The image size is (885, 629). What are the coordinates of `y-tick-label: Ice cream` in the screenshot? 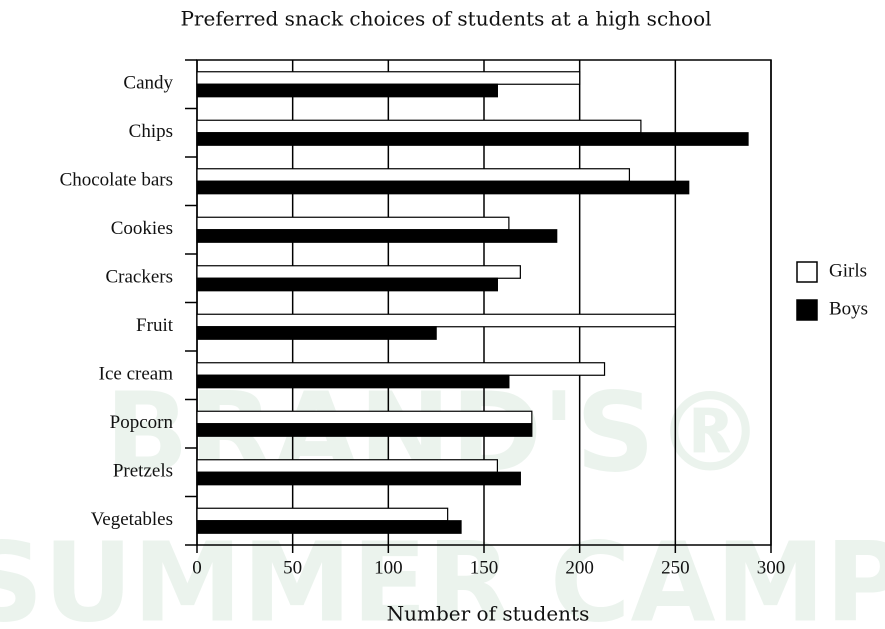 It's located at (136, 374).